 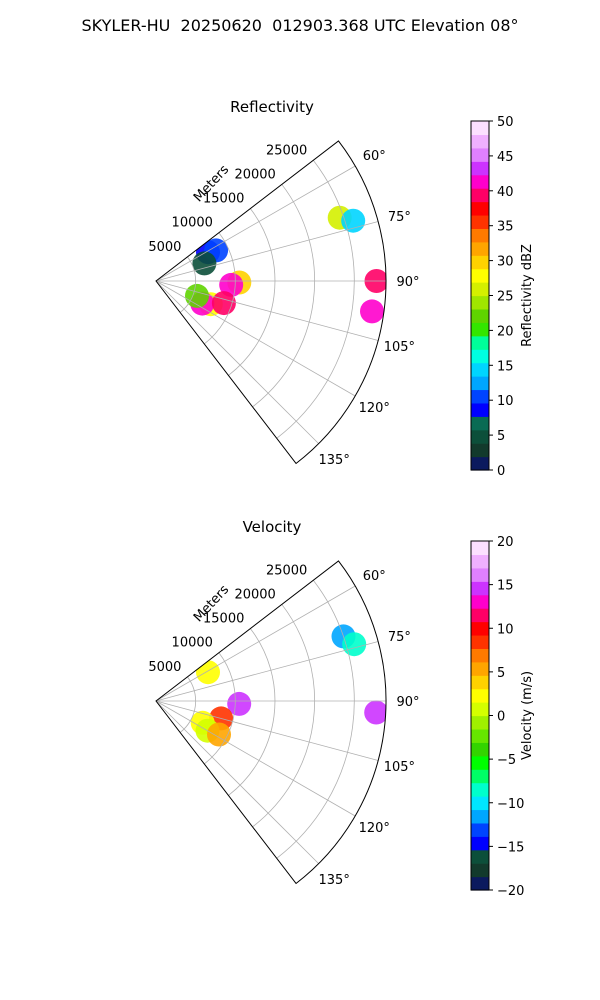 What do you see at coordinates (502, 717) in the screenshot?
I see `colorbar: −20 −15 −10 −5 0 5 10 15 20 Velocity (m/s)` at bounding box center [502, 717].